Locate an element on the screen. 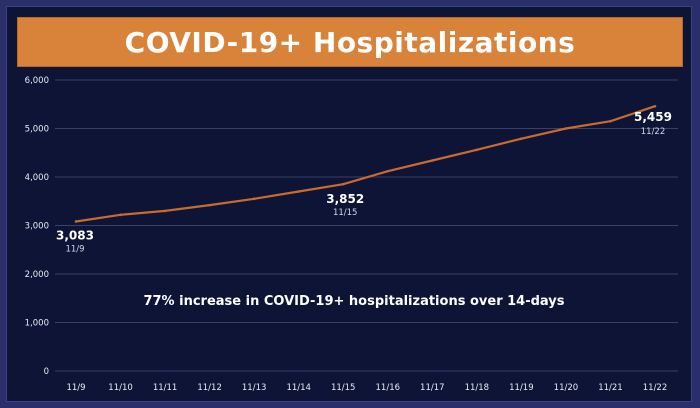  annotation-date: 11/15 is located at coordinates (345, 213).